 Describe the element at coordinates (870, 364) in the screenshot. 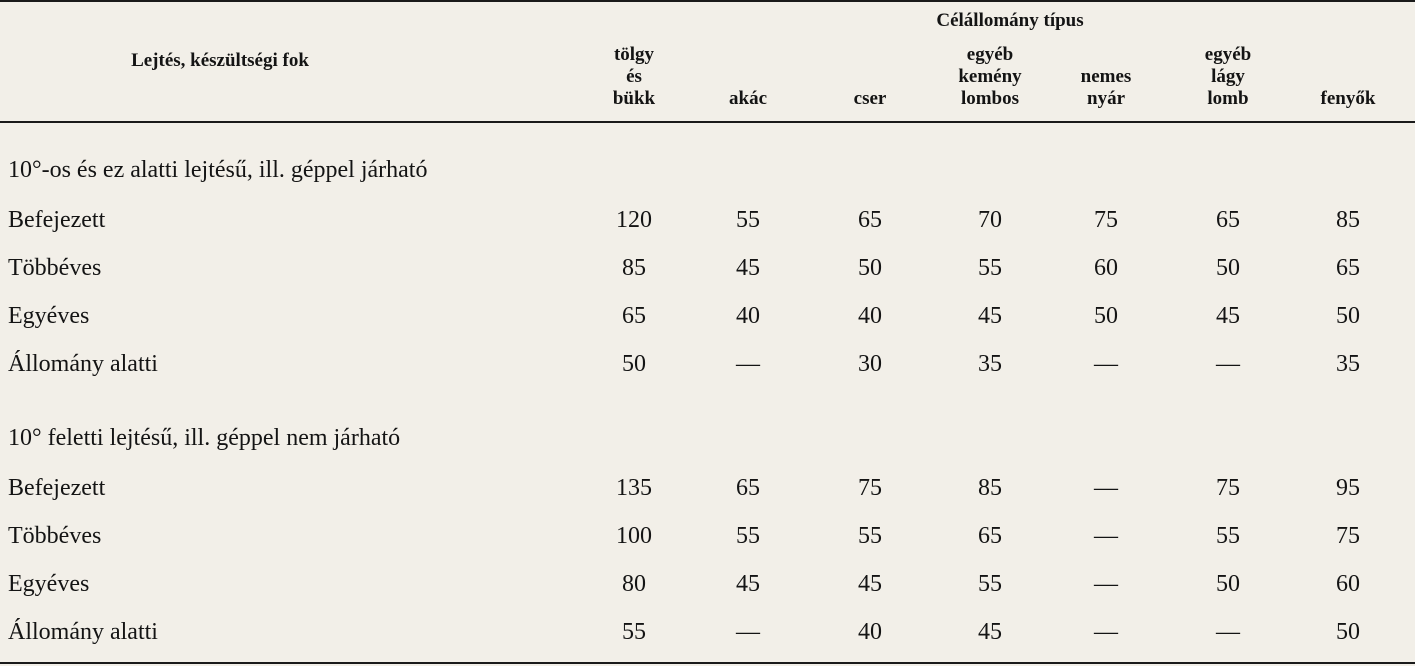

I see `table-cell: 30` at that location.